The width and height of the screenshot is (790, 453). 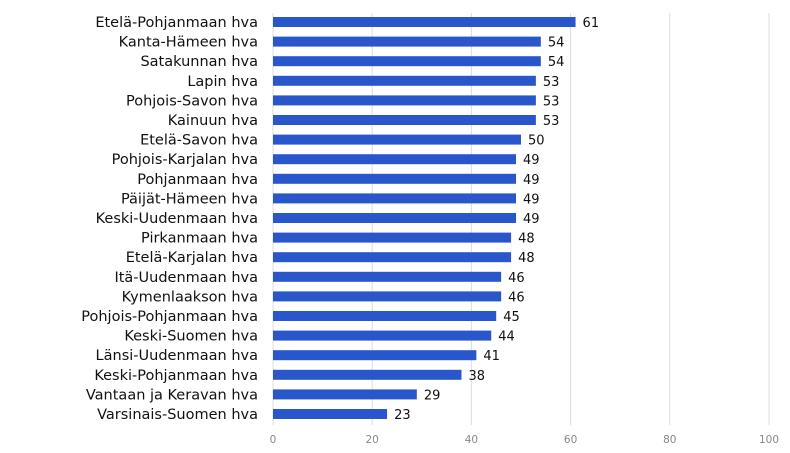 What do you see at coordinates (169, 317) in the screenshot?
I see `category-label: Pohjois-Pohjanmaan hva` at bounding box center [169, 317].